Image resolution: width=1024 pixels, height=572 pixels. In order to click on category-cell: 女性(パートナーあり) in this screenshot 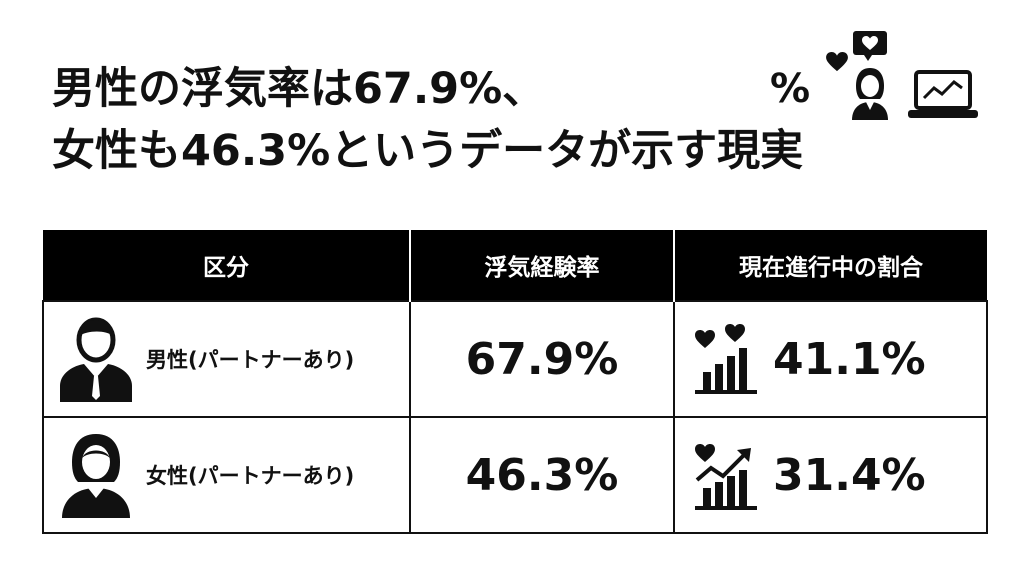, I will do `click(226, 475)`.